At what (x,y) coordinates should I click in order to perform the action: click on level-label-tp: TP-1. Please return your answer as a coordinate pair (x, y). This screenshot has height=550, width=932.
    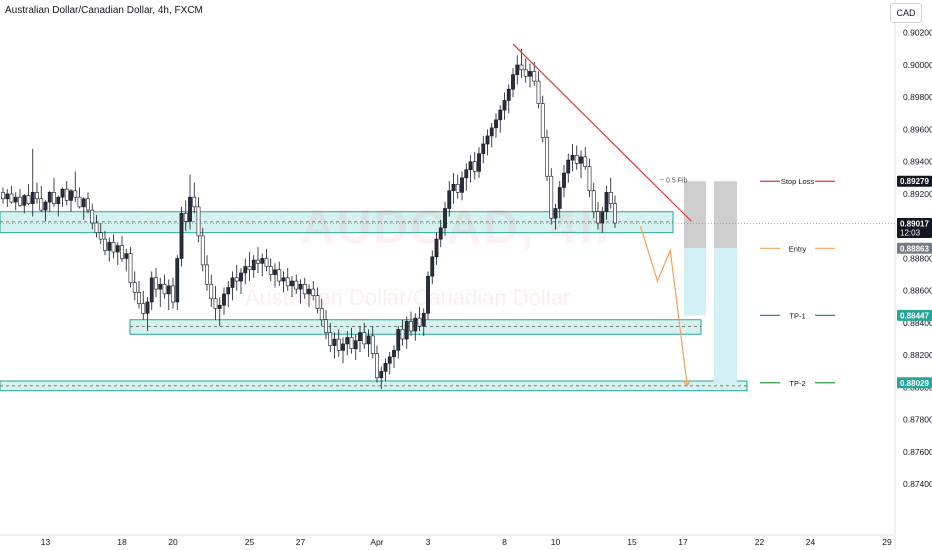
    Looking at the image, I should click on (797, 315).